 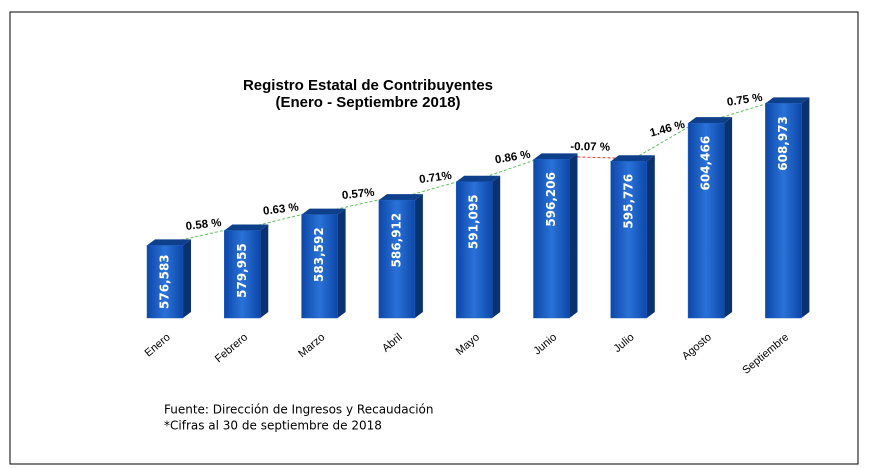 What do you see at coordinates (203, 225) in the screenshot?
I see `growth-label: 0.58 %` at bounding box center [203, 225].